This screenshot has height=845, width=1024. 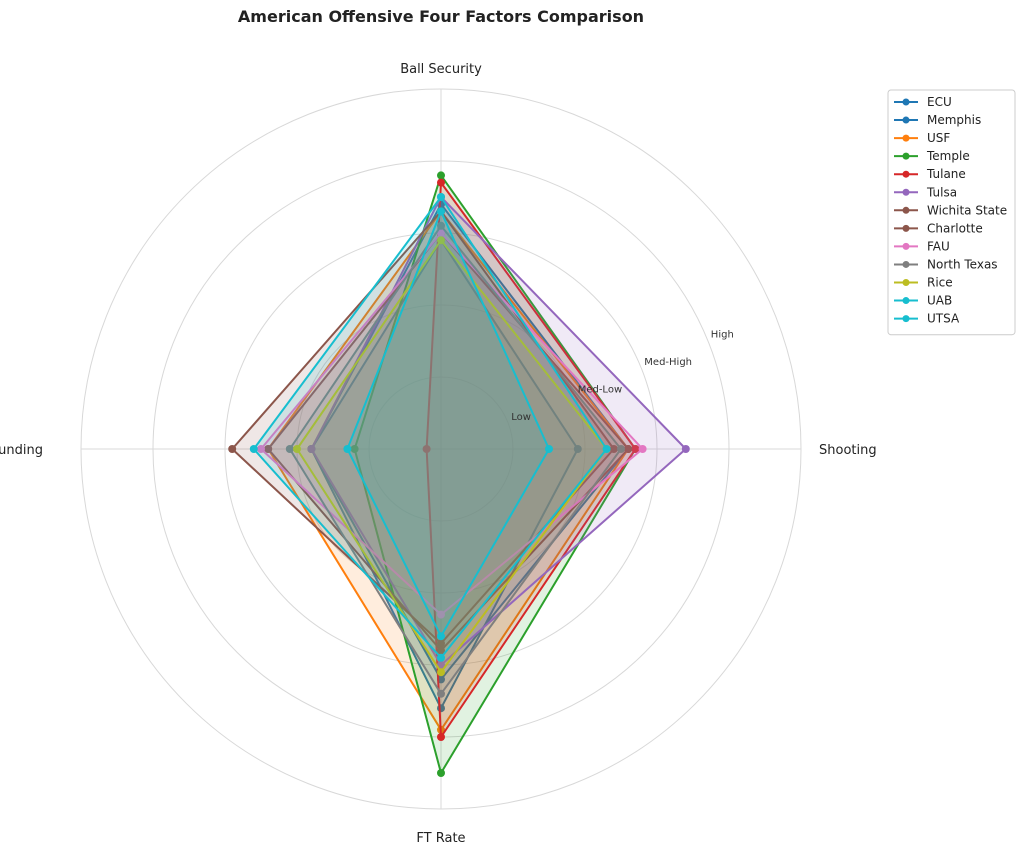 What do you see at coordinates (939, 301) in the screenshot?
I see `legend-label: UAB` at bounding box center [939, 301].